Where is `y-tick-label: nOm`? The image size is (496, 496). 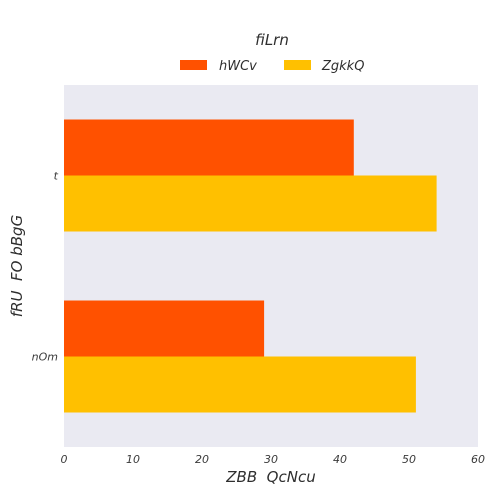
y-tick-label: nOm is located at coordinates (45, 357).